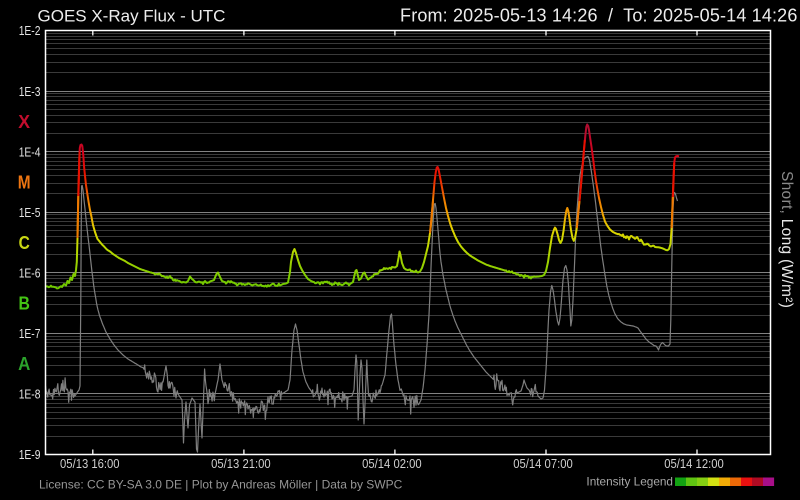  Describe the element at coordinates (30, 212) in the screenshot. I see `svg-text: 1E-5` at that location.